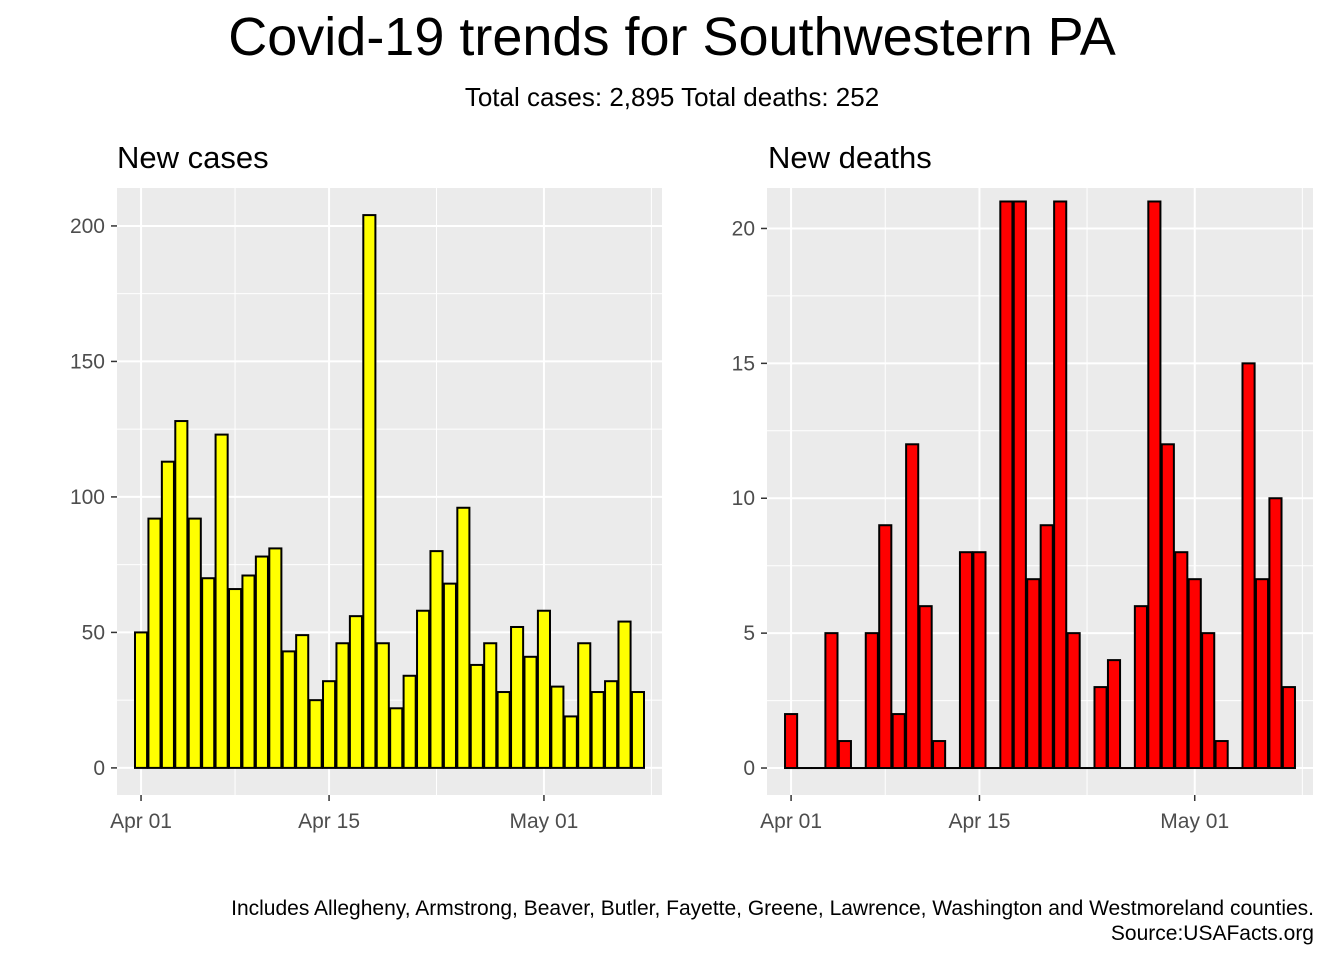 The width and height of the screenshot is (1344, 960). I want to click on caption-source: Source:USAFacts.org, so click(1212, 933).